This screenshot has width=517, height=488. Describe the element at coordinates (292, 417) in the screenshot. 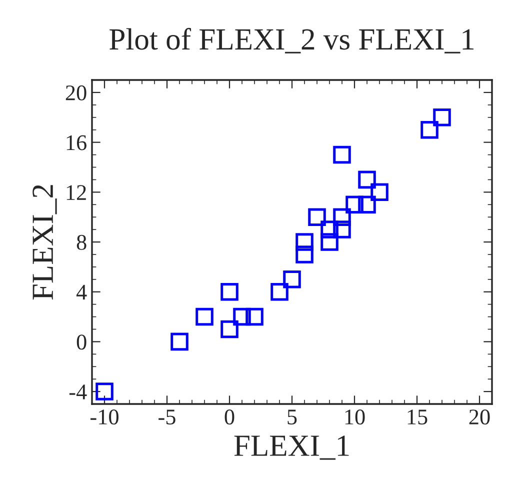

I see `x-tick-label: 5` at that location.